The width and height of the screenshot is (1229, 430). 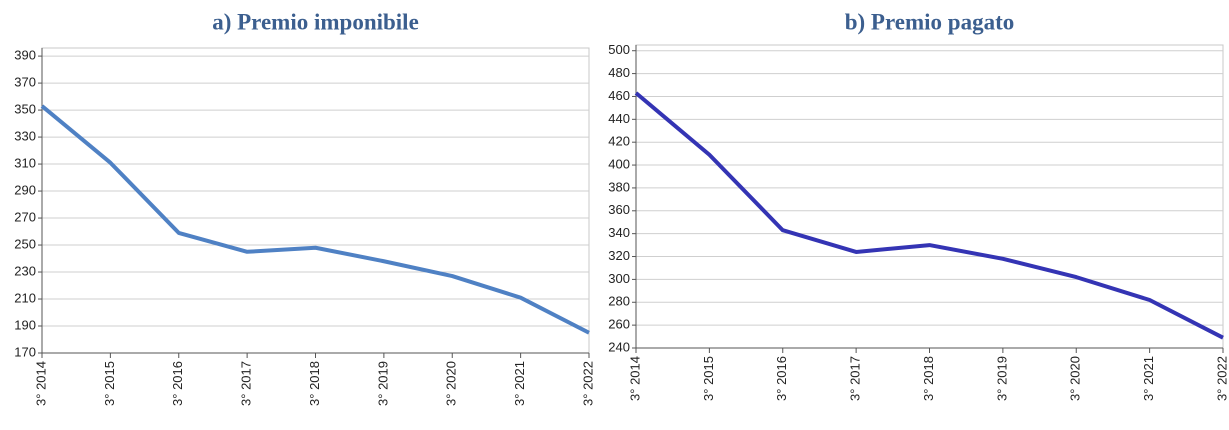 I want to click on y-tick-label: 380, so click(x=619, y=186).